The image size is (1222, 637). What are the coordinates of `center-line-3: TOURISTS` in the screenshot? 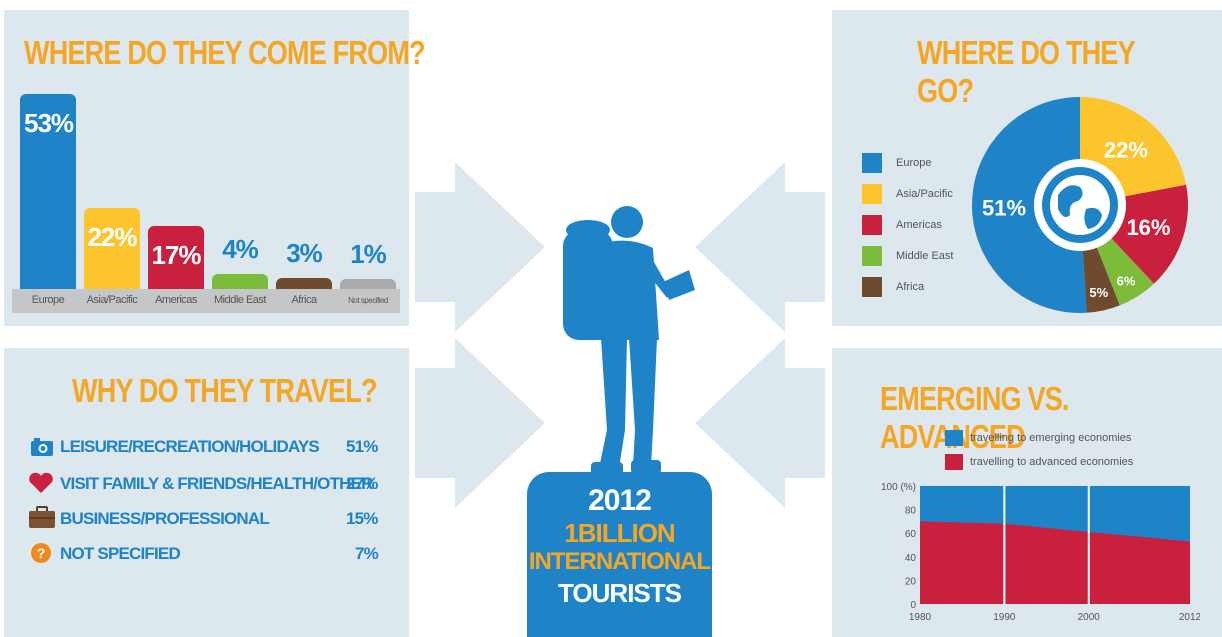 It's located at (620, 593).